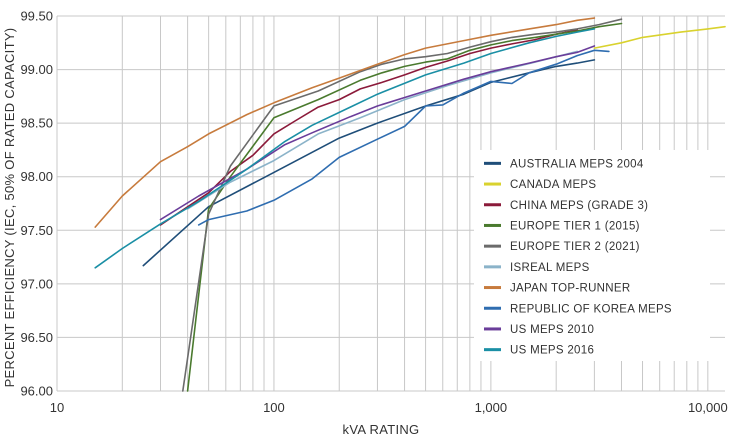 The image size is (738, 438). Describe the element at coordinates (570, 289) in the screenshot. I see `legend-label-japan-top-runner: JAPAN TOP-RUNNER` at that location.